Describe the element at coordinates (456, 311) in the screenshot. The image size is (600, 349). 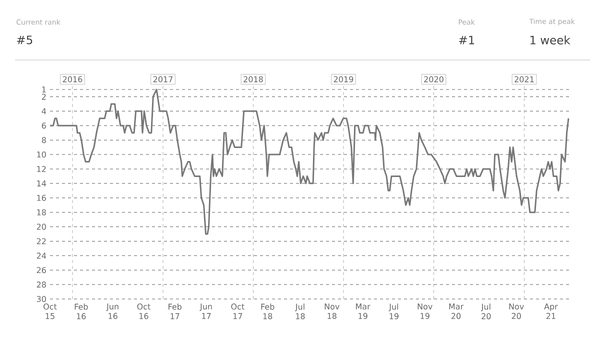
I see `x-tick-label: Mar 20` at that location.